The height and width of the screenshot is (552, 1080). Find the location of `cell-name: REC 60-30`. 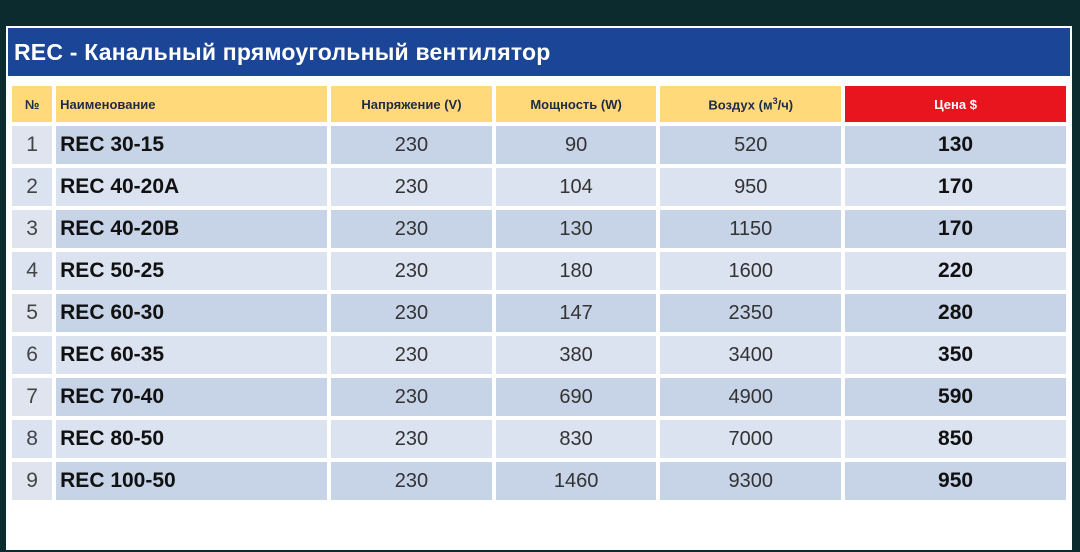

cell-name: REC 60-30 is located at coordinates (192, 313).